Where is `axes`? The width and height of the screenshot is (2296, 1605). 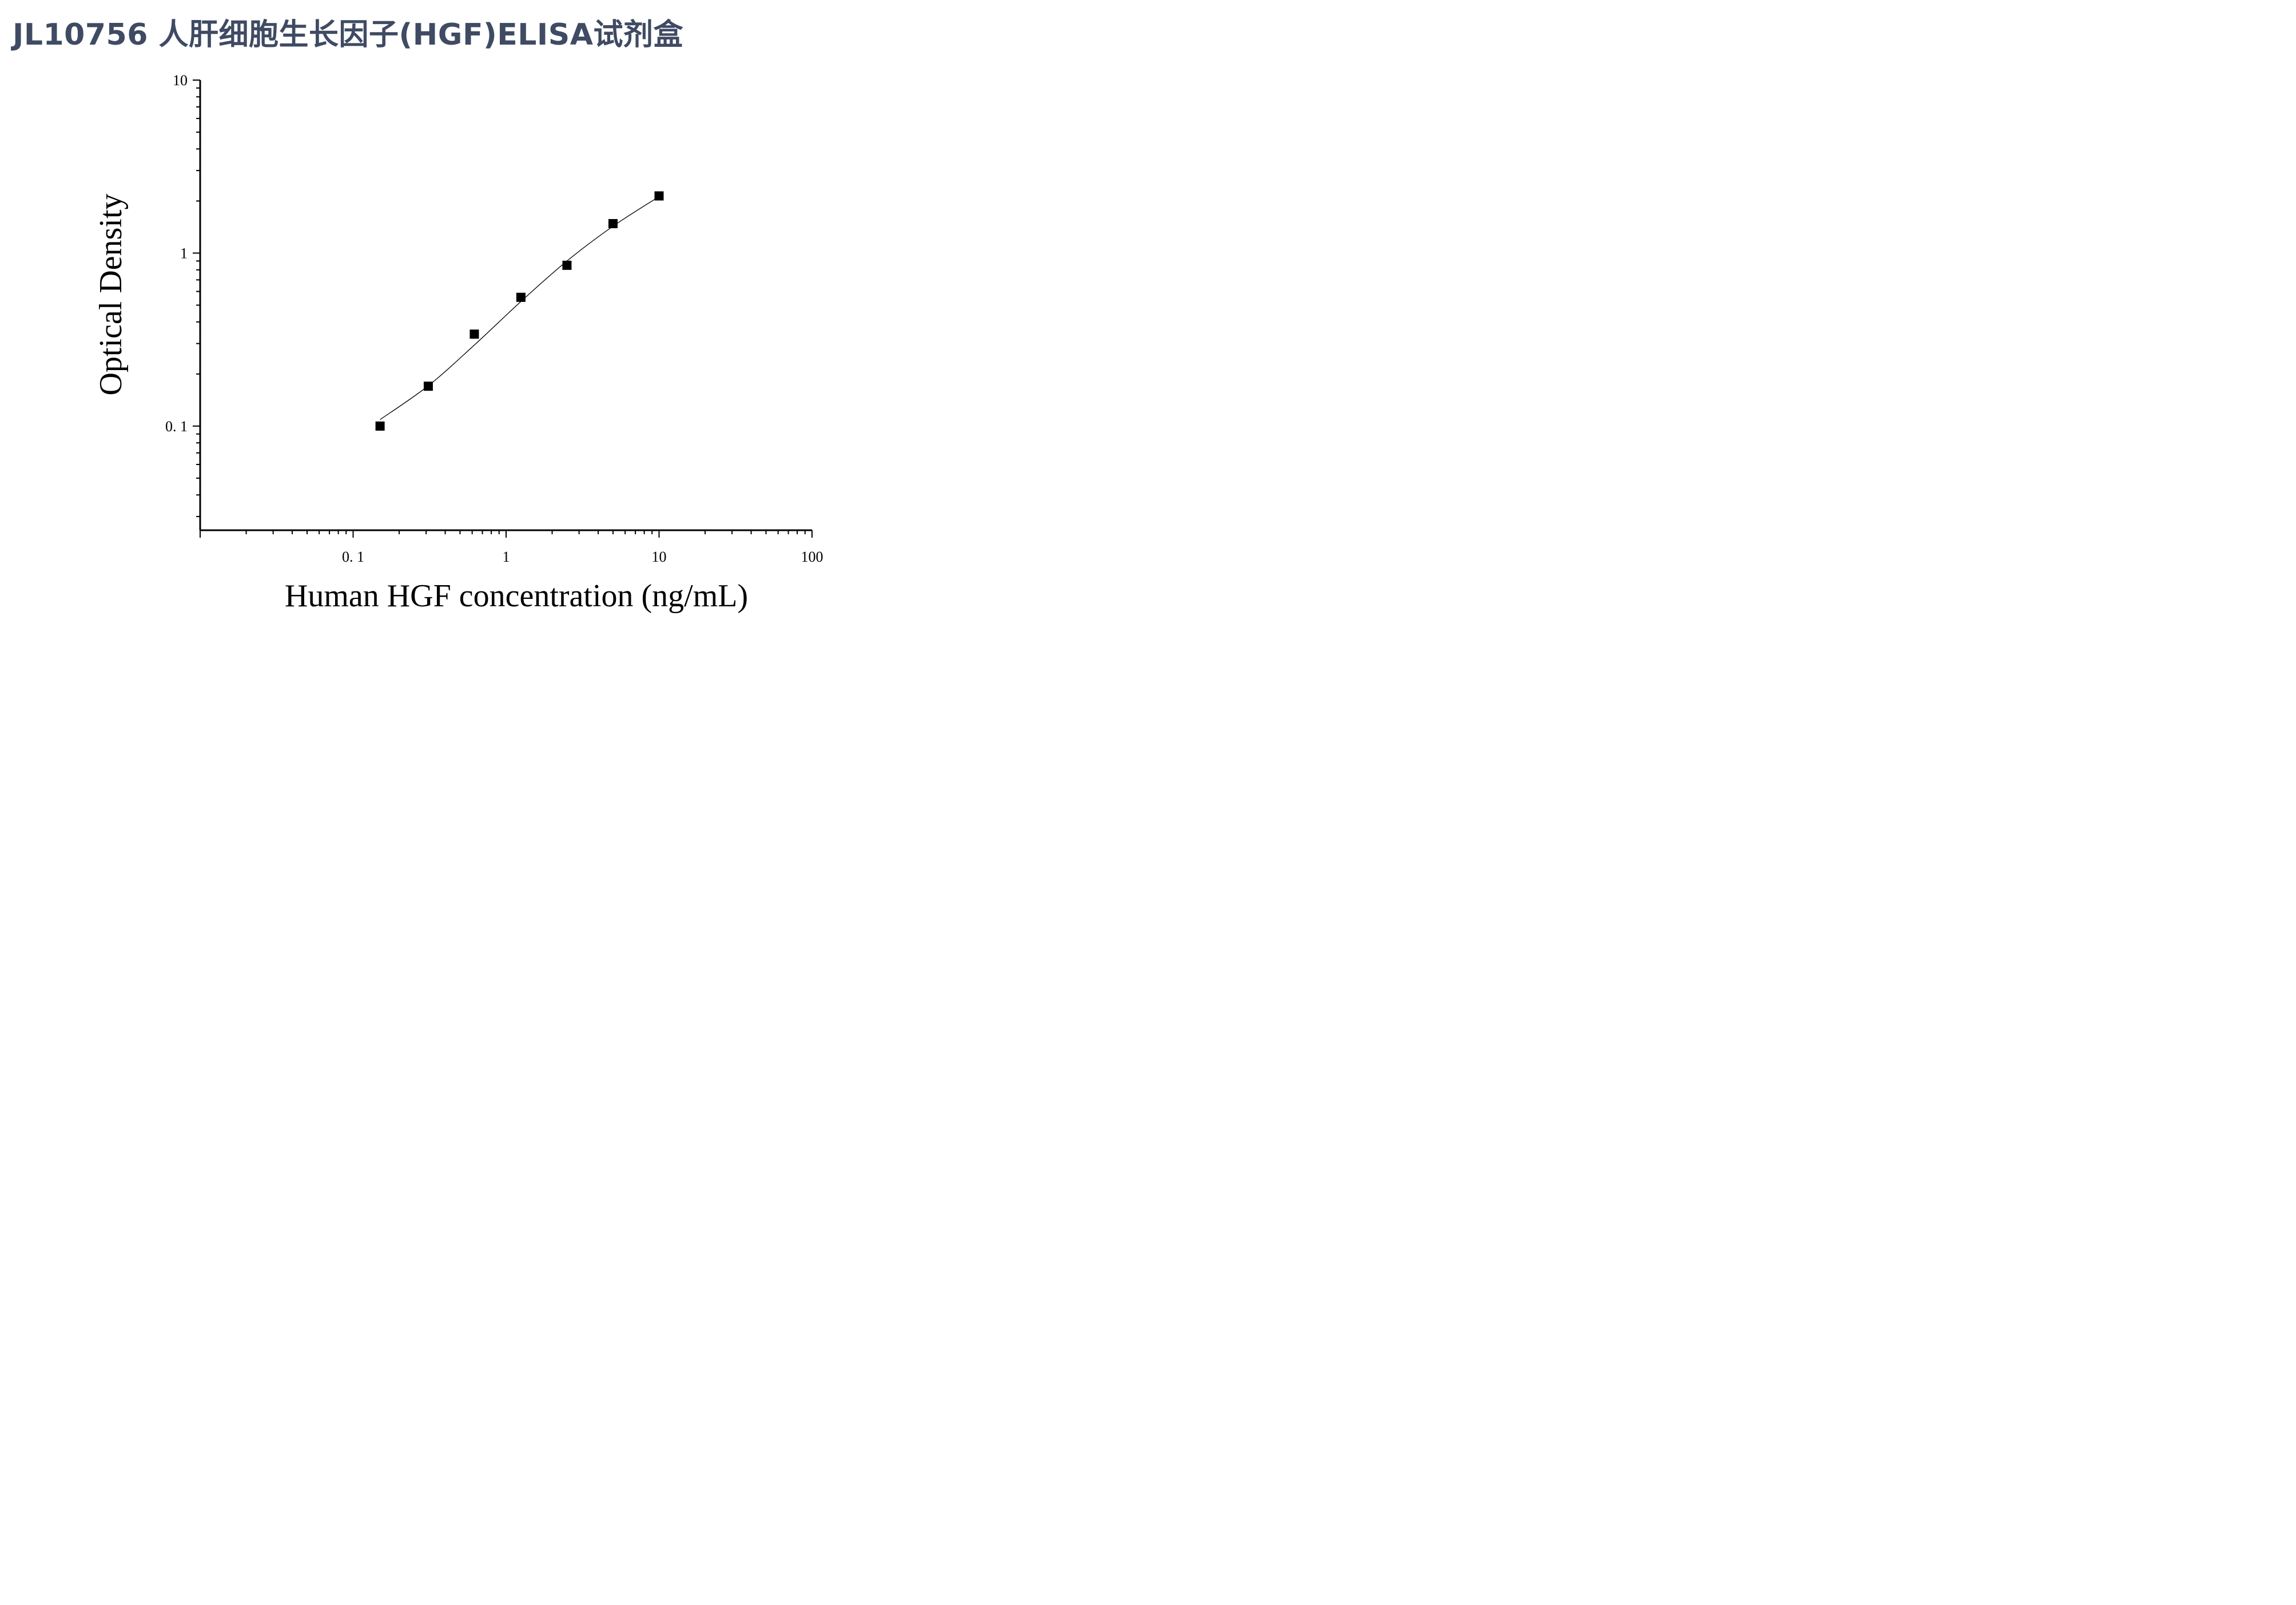 axes is located at coordinates (505, 305).